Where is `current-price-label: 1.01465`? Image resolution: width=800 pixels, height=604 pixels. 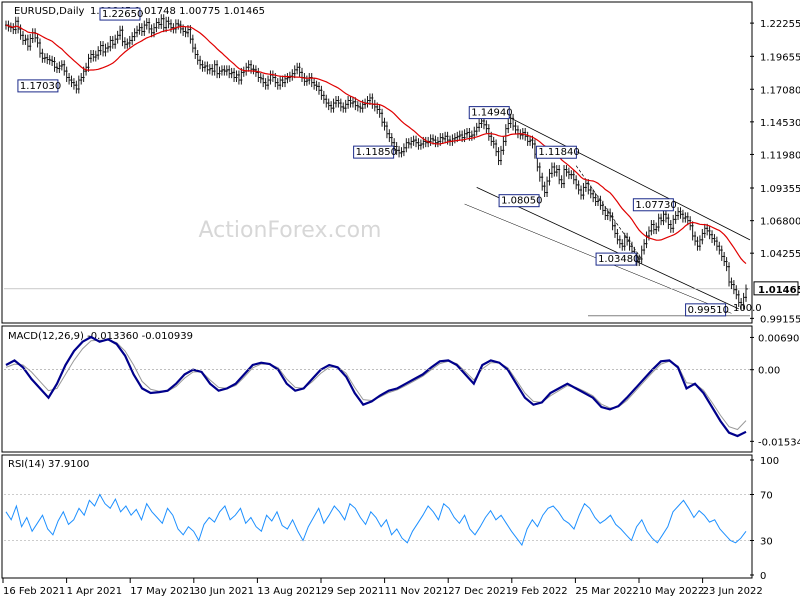 current-price-label: 1.01465 is located at coordinates (779, 290).